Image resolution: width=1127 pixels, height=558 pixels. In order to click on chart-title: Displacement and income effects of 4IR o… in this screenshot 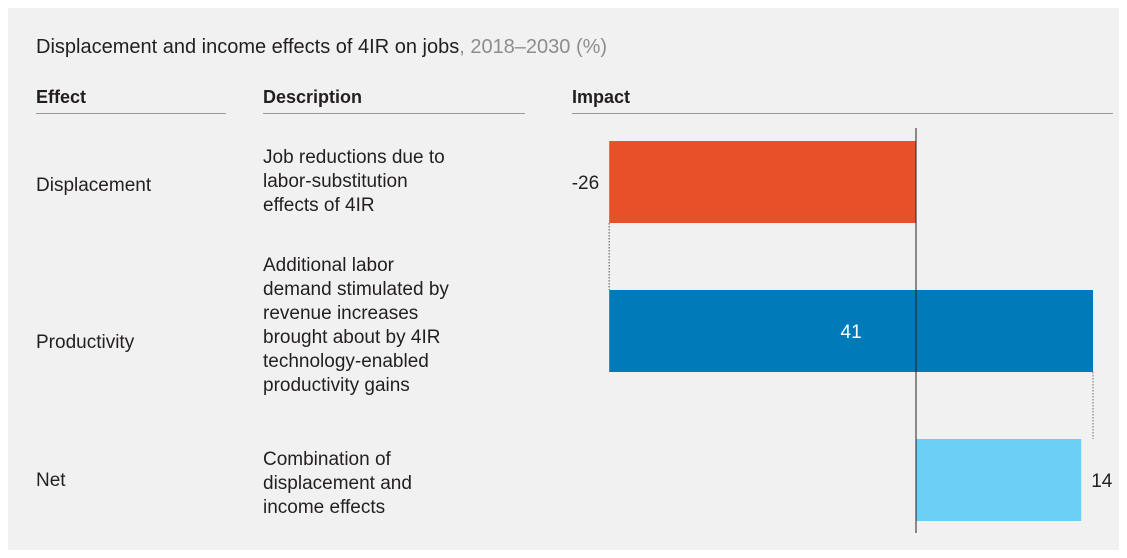, I will do `click(321, 47)`.